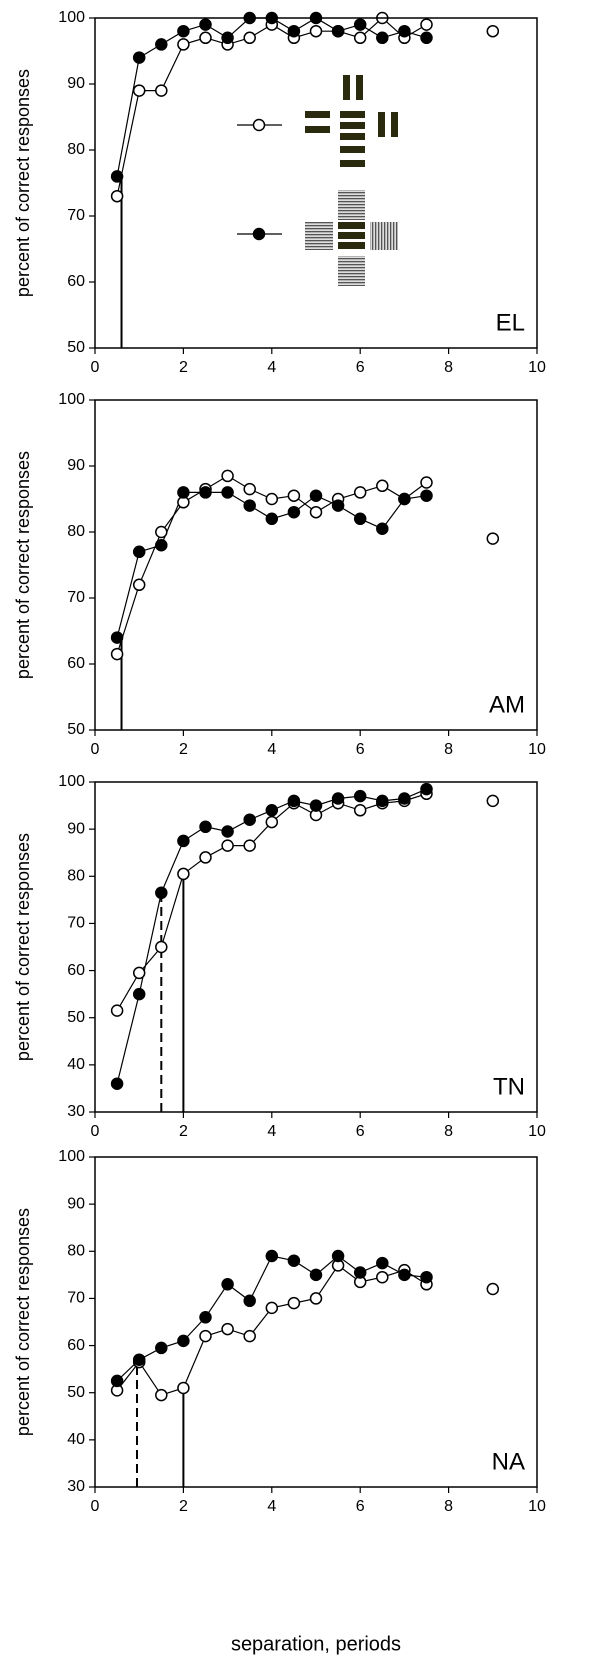 The image size is (600, 1671). Describe the element at coordinates (76, 83) in the screenshot. I see `y-tick-label: 90` at that location.